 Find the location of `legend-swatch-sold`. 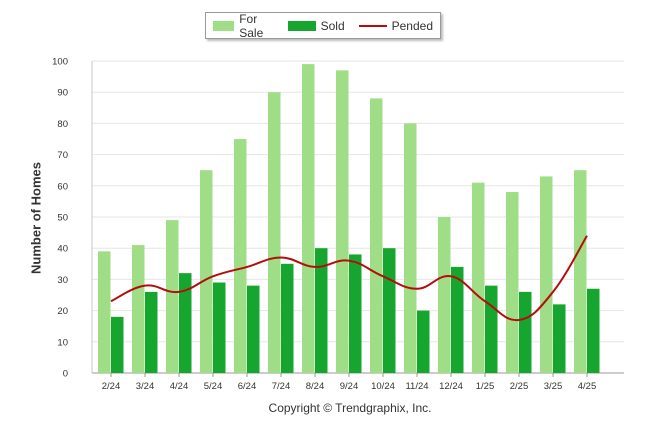

legend-swatch-sold is located at coordinates (301, 25).